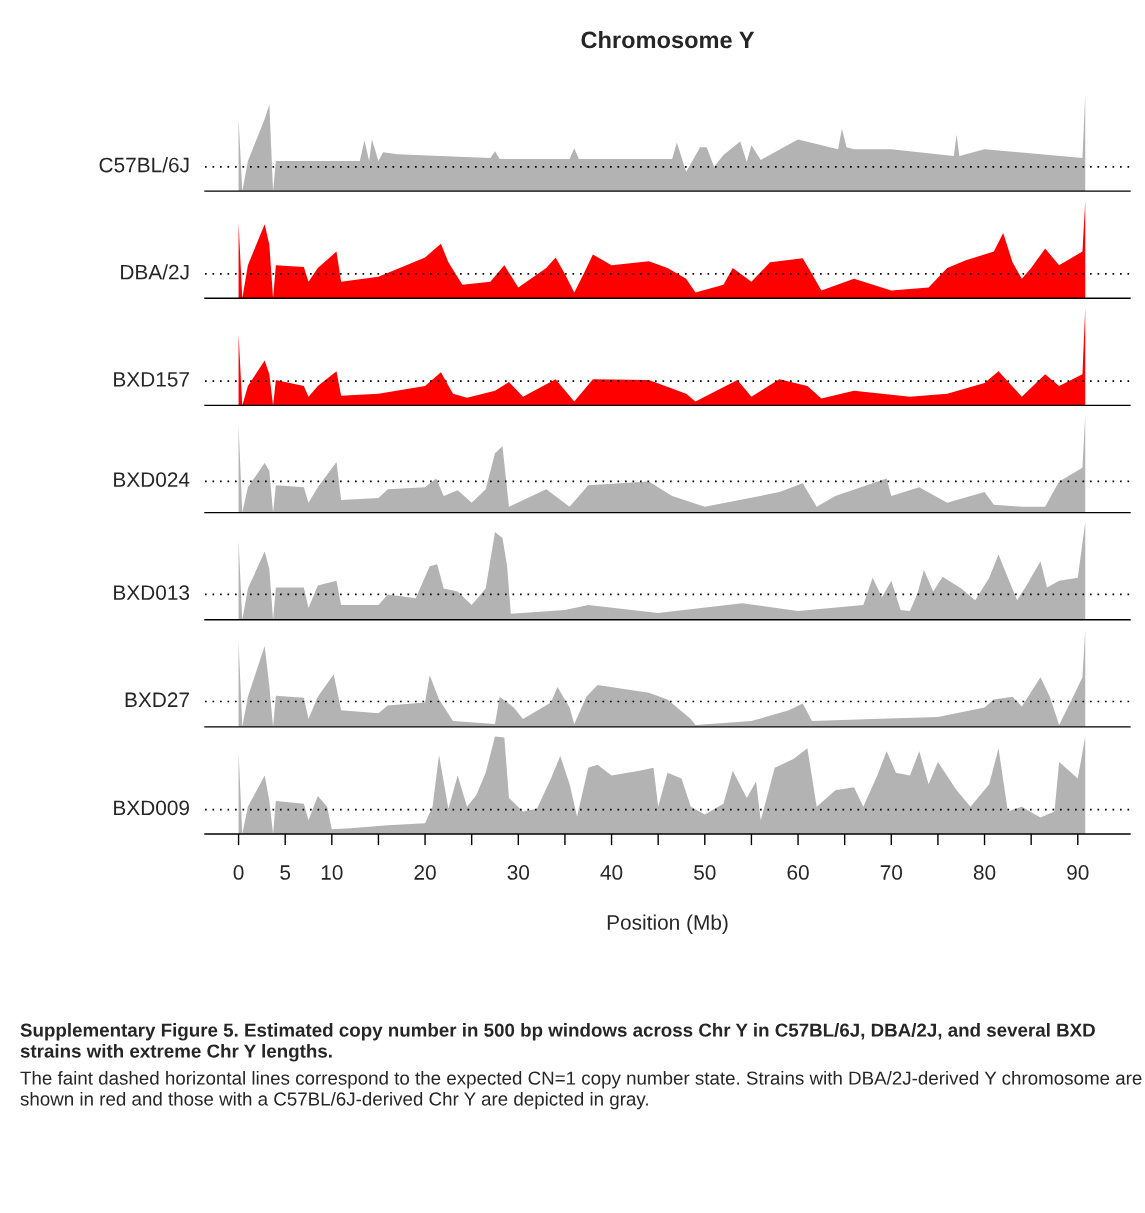 The width and height of the screenshot is (1145, 1213). Describe the element at coordinates (581, 1090) in the screenshot. I see `text: The faint dashed horizontal lines correspond to the expected CN=1 copy number state. Strains with DBA/2J-derived Y chromosome are shown in red and those with a C57BL/6J-derived Chr Y are depicted in gray.` at that location.